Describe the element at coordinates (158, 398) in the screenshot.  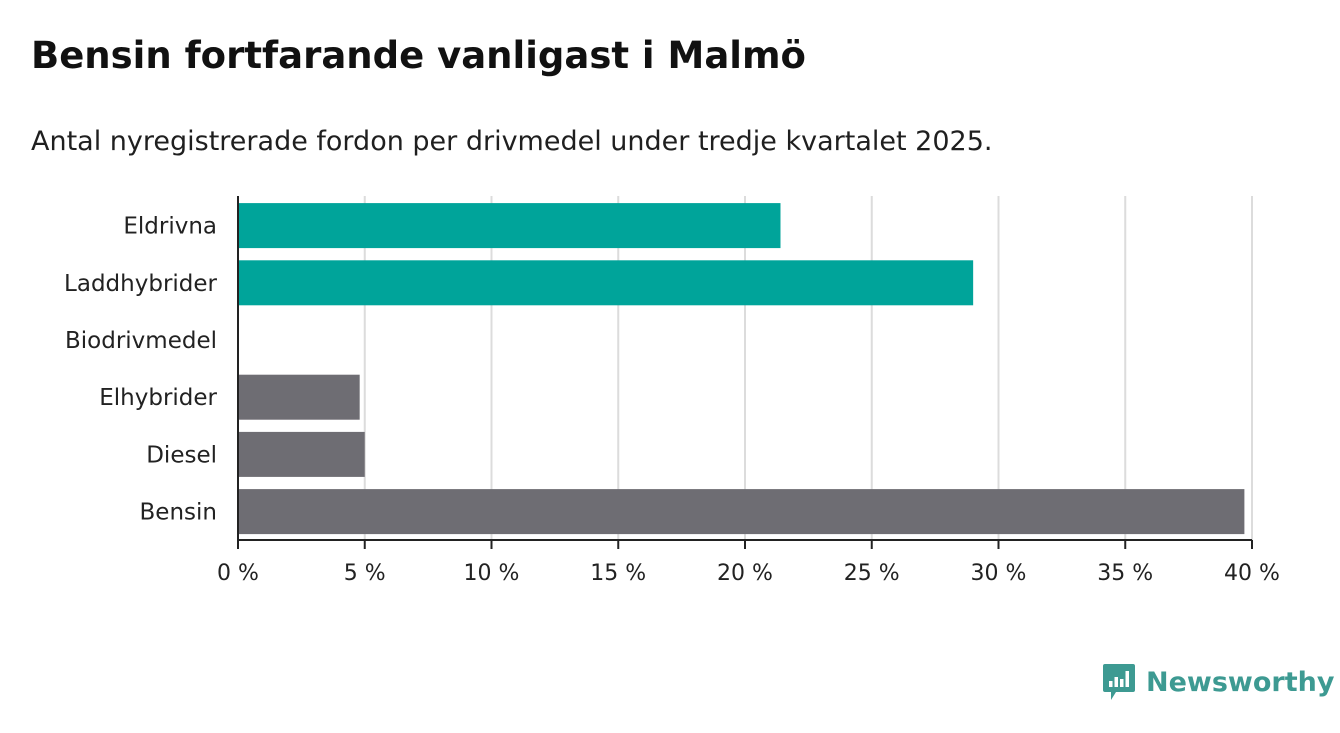
I see `category-label-elhybrider: Elhybrider` at that location.